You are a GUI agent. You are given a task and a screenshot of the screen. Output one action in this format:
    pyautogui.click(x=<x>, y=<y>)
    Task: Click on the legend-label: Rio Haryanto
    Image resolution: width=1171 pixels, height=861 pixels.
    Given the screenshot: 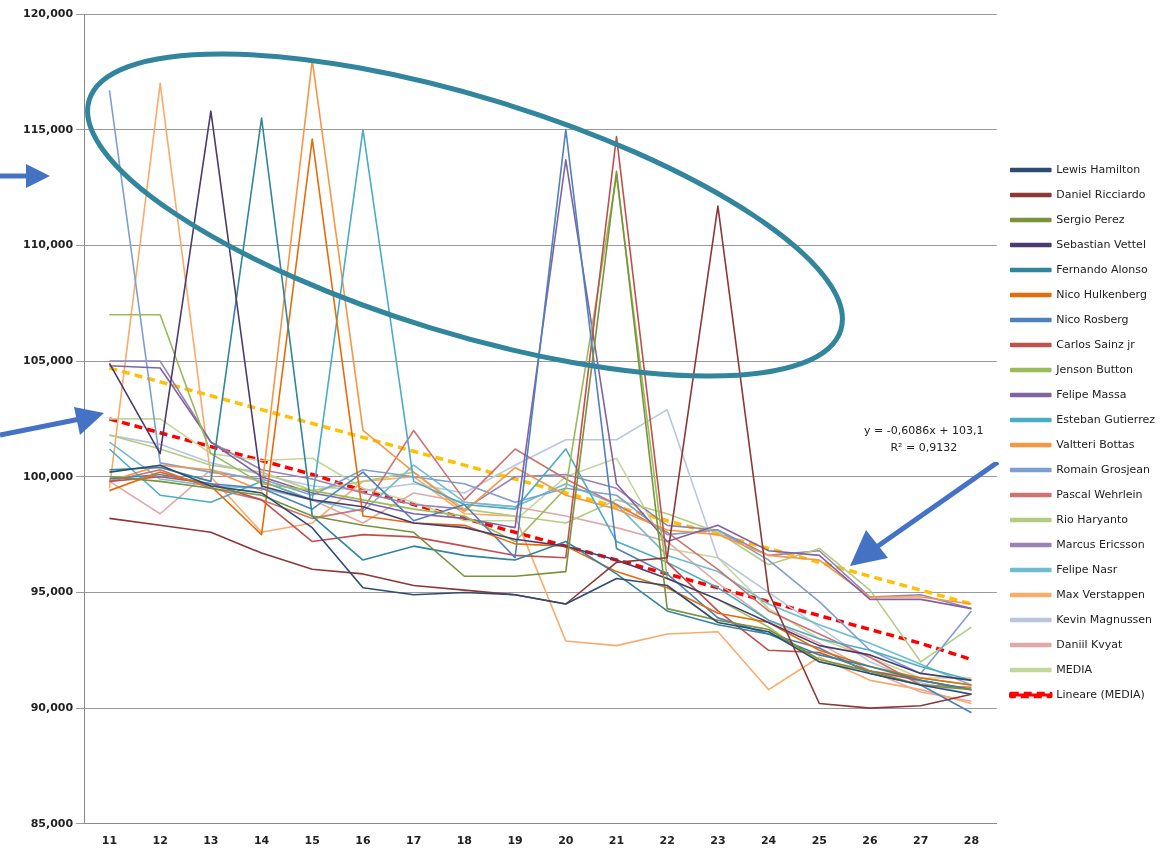 What is the action you would take?
    pyautogui.click(x=1092, y=519)
    